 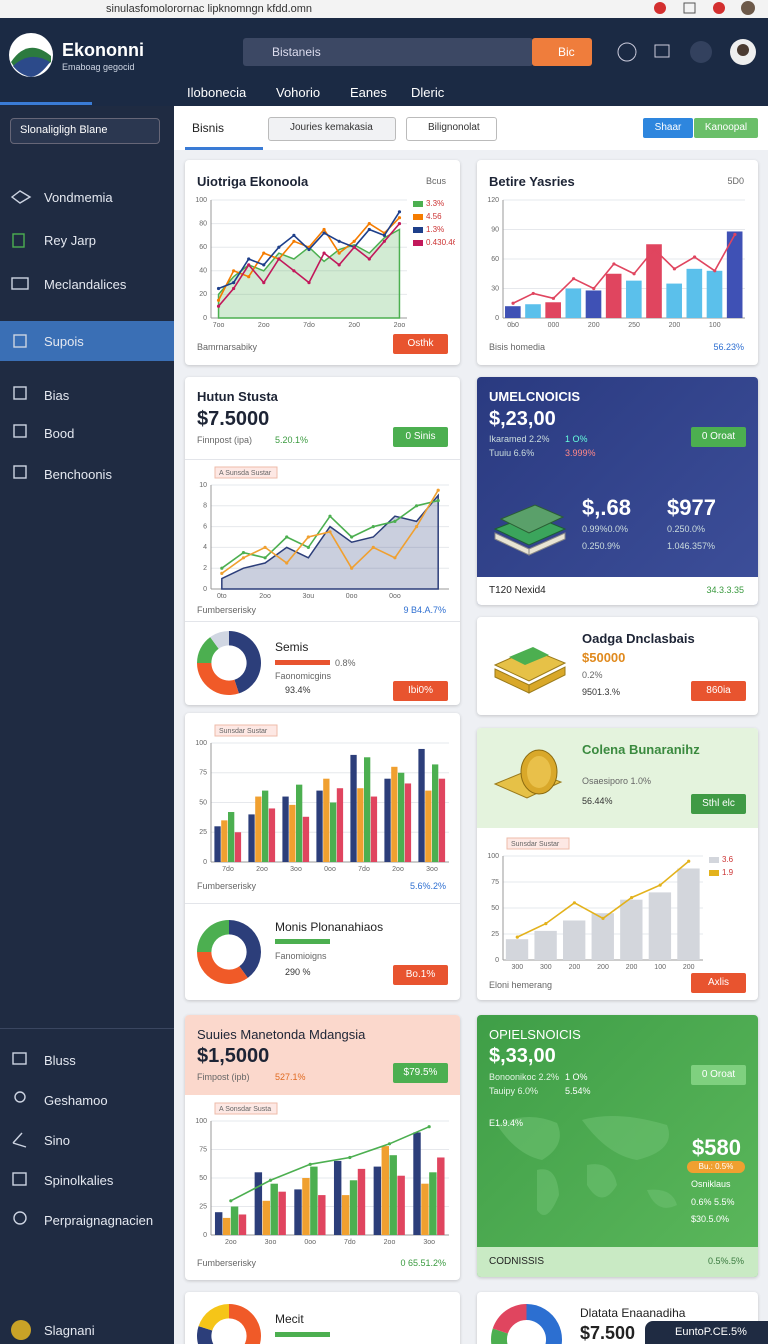 What do you see at coordinates (726, 128) in the screenshot?
I see `toolbar-button: Kanoopal` at bounding box center [726, 128].